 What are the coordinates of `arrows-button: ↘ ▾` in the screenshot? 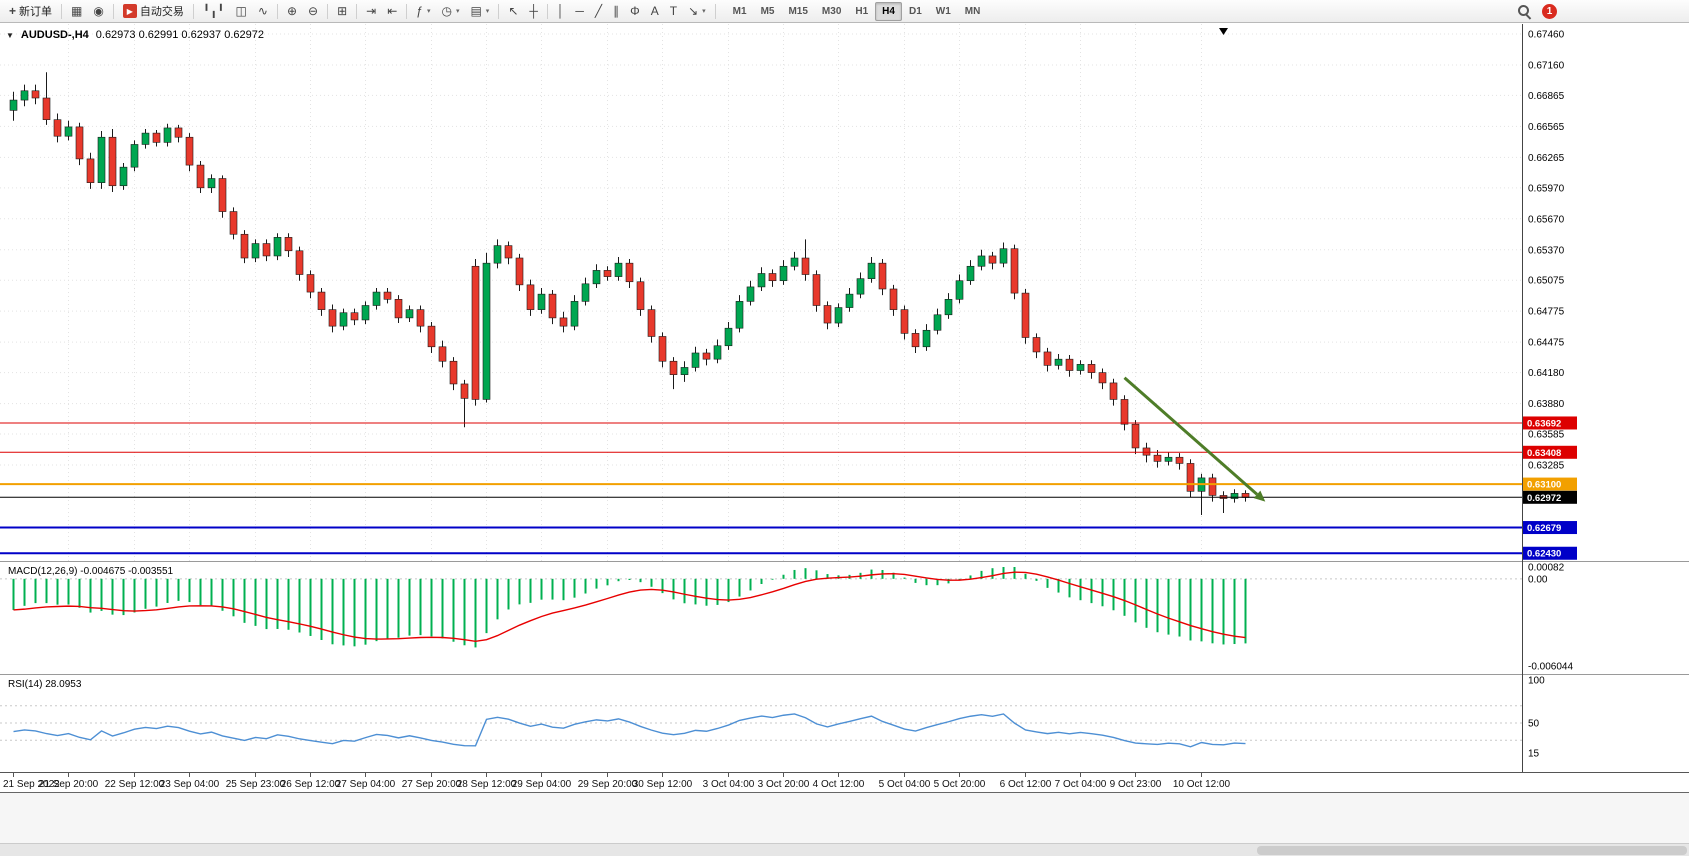 It's located at (697, 11).